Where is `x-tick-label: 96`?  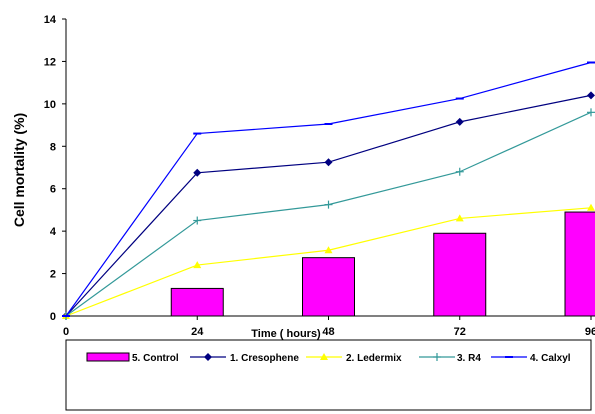
x-tick-label: 96 is located at coordinates (590, 332).